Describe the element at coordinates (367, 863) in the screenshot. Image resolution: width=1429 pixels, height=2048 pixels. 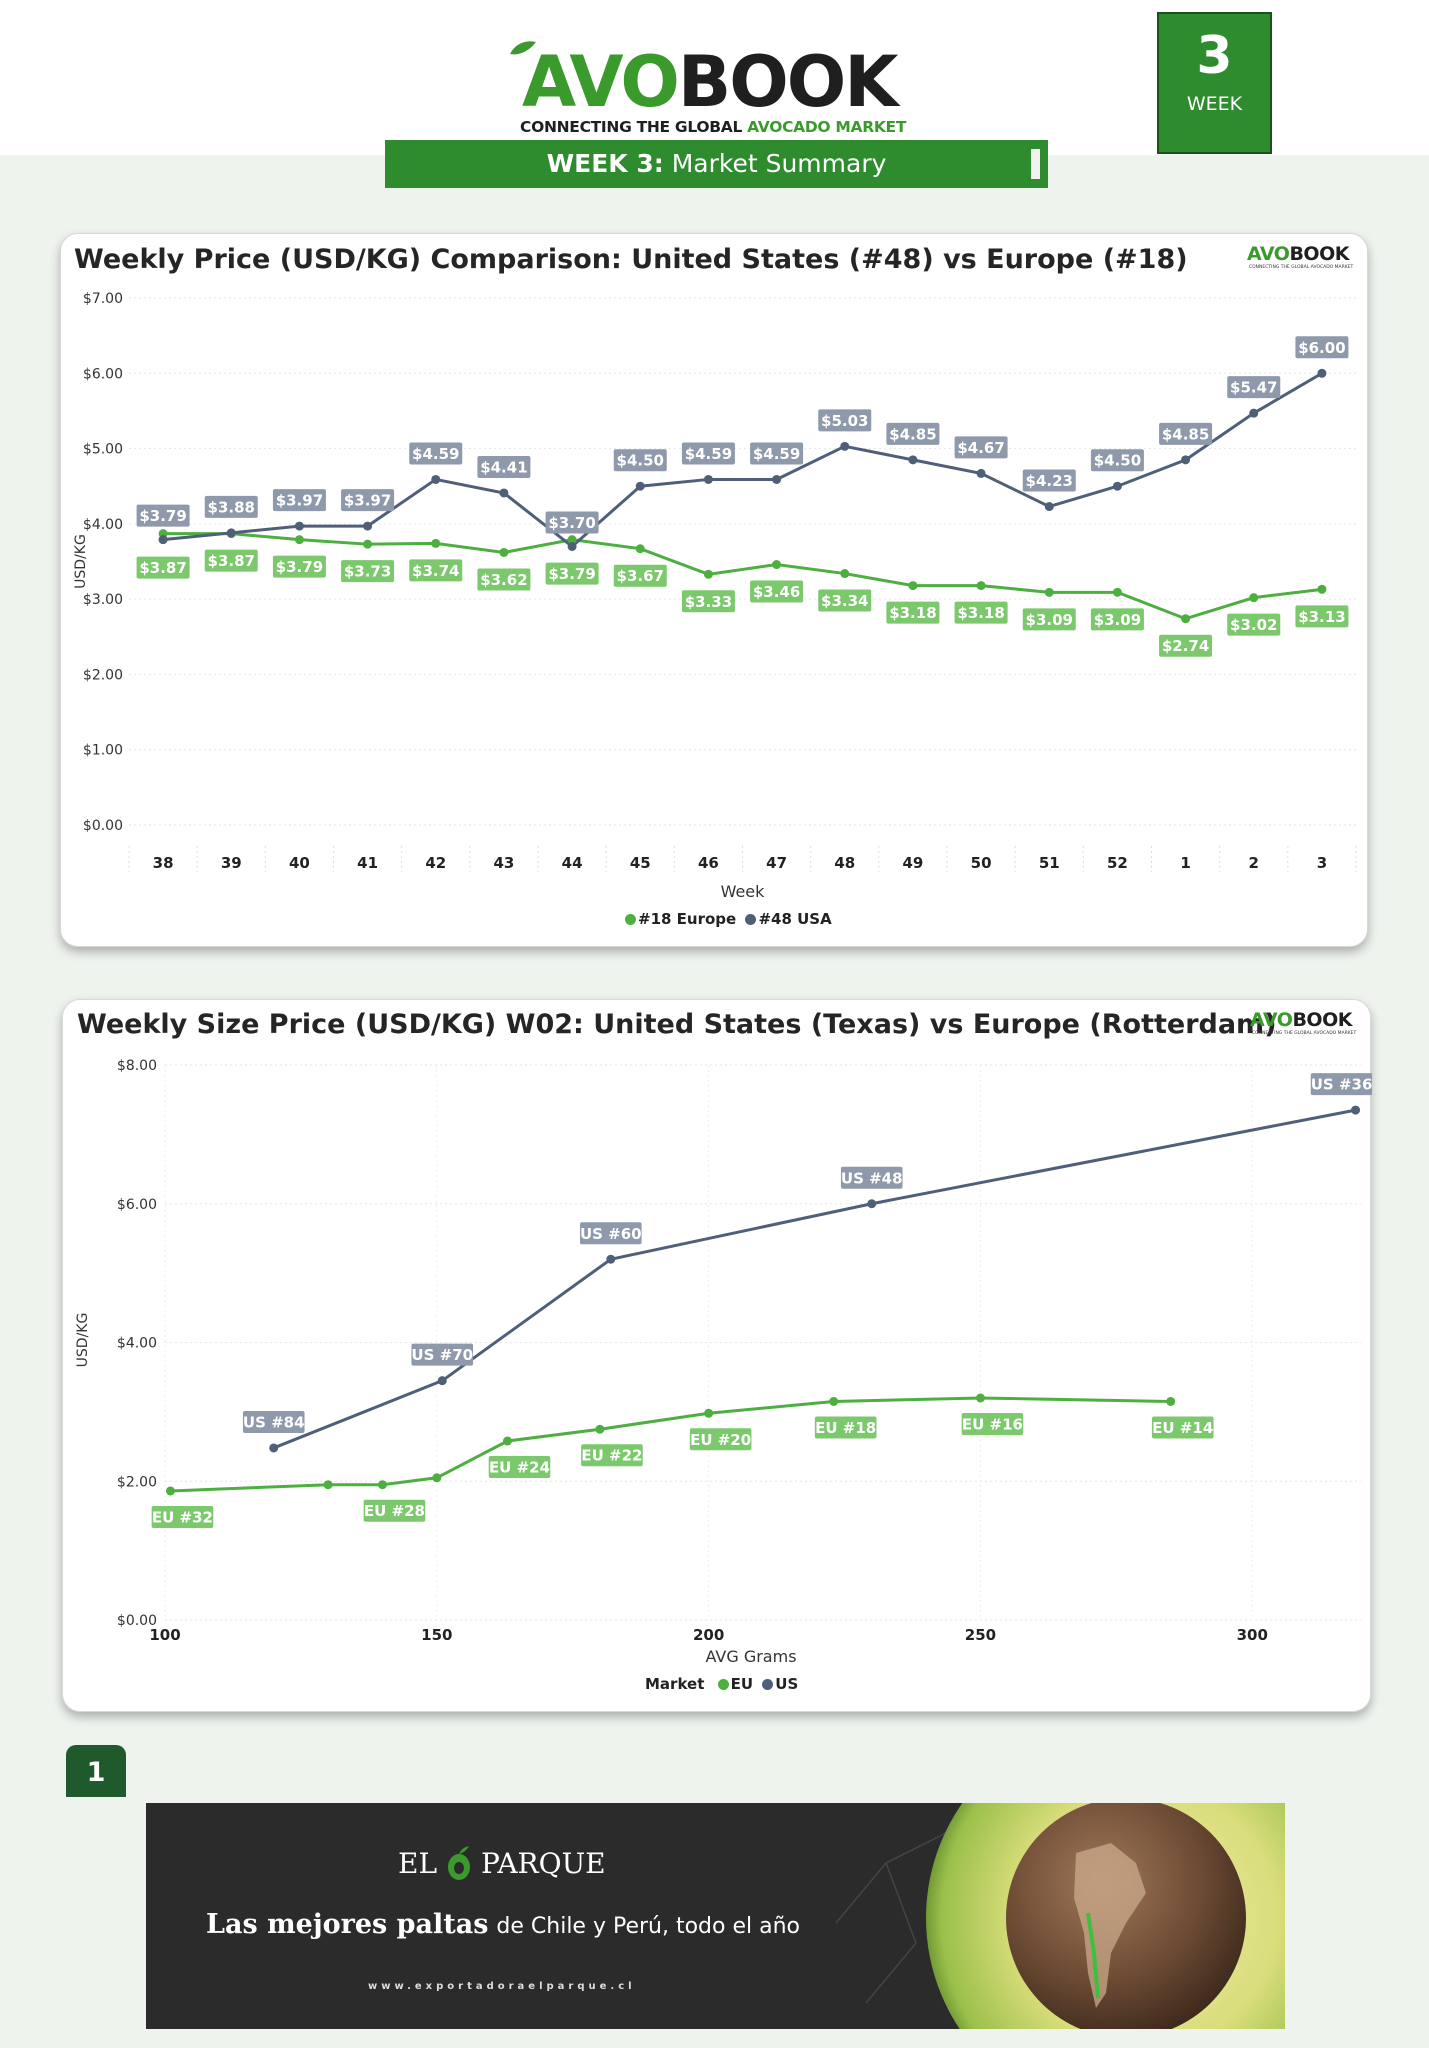
I see `x-tick-label: 41` at that location.